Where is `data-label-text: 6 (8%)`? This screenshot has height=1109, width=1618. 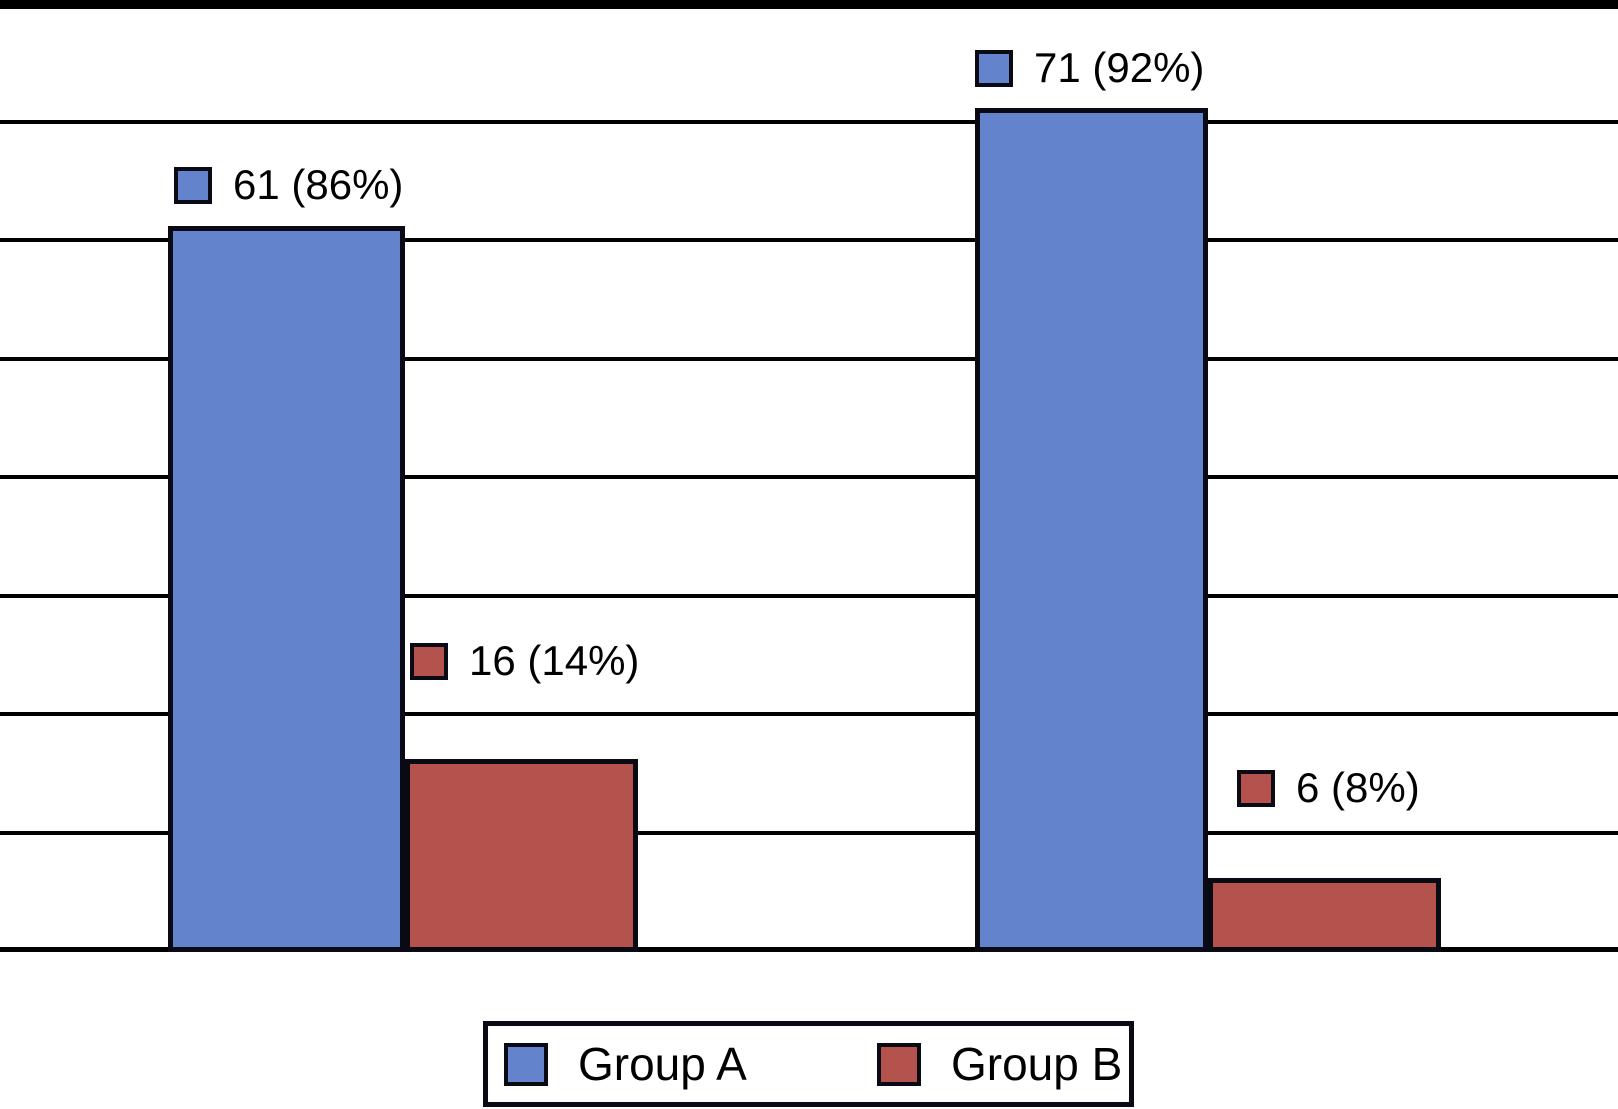 data-label-text: 6 (8%) is located at coordinates (1358, 787).